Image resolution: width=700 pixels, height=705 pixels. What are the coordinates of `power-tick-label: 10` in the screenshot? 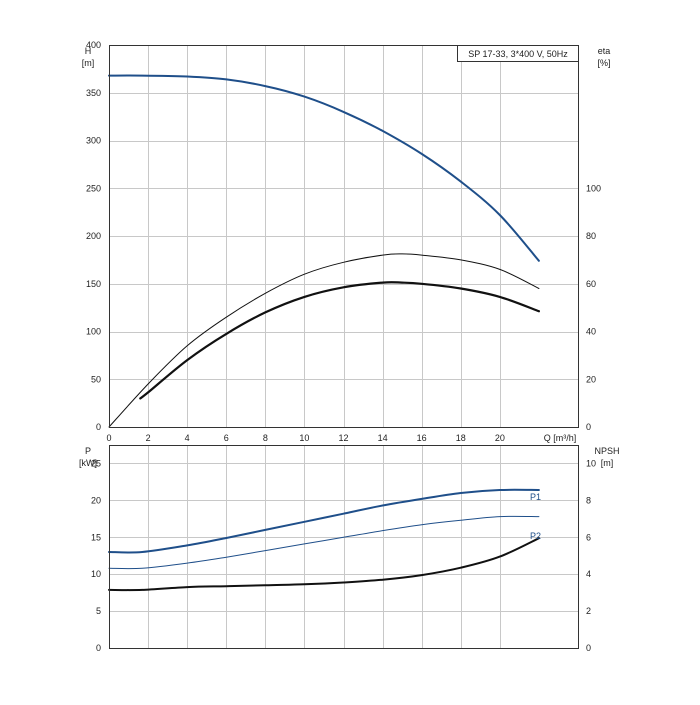 It's located at (96, 574).